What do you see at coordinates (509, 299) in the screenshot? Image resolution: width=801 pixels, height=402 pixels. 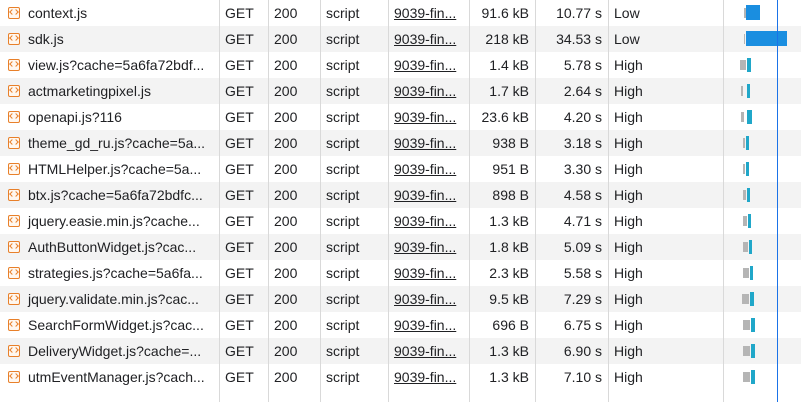 I see `request-size: 9.5 kB` at bounding box center [509, 299].